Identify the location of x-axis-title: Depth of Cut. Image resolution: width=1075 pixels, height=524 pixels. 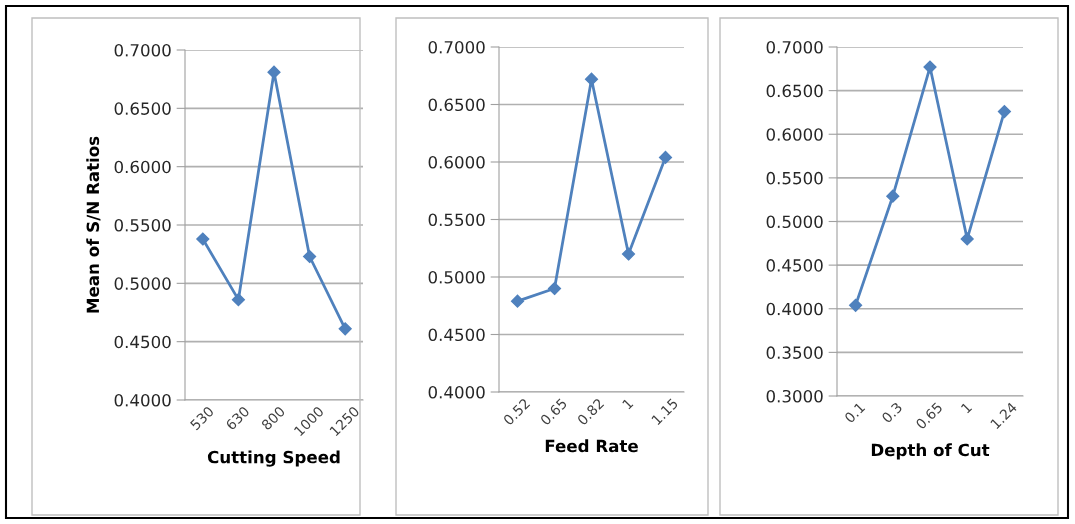
(930, 451).